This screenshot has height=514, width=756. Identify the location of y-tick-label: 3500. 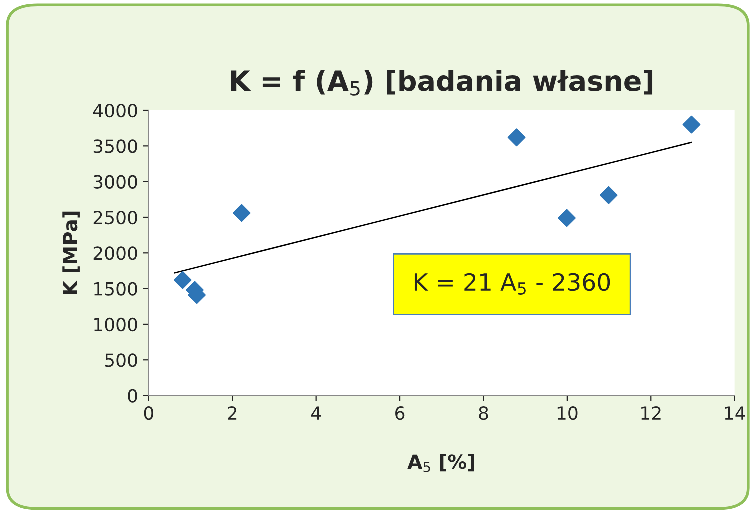
(116, 147).